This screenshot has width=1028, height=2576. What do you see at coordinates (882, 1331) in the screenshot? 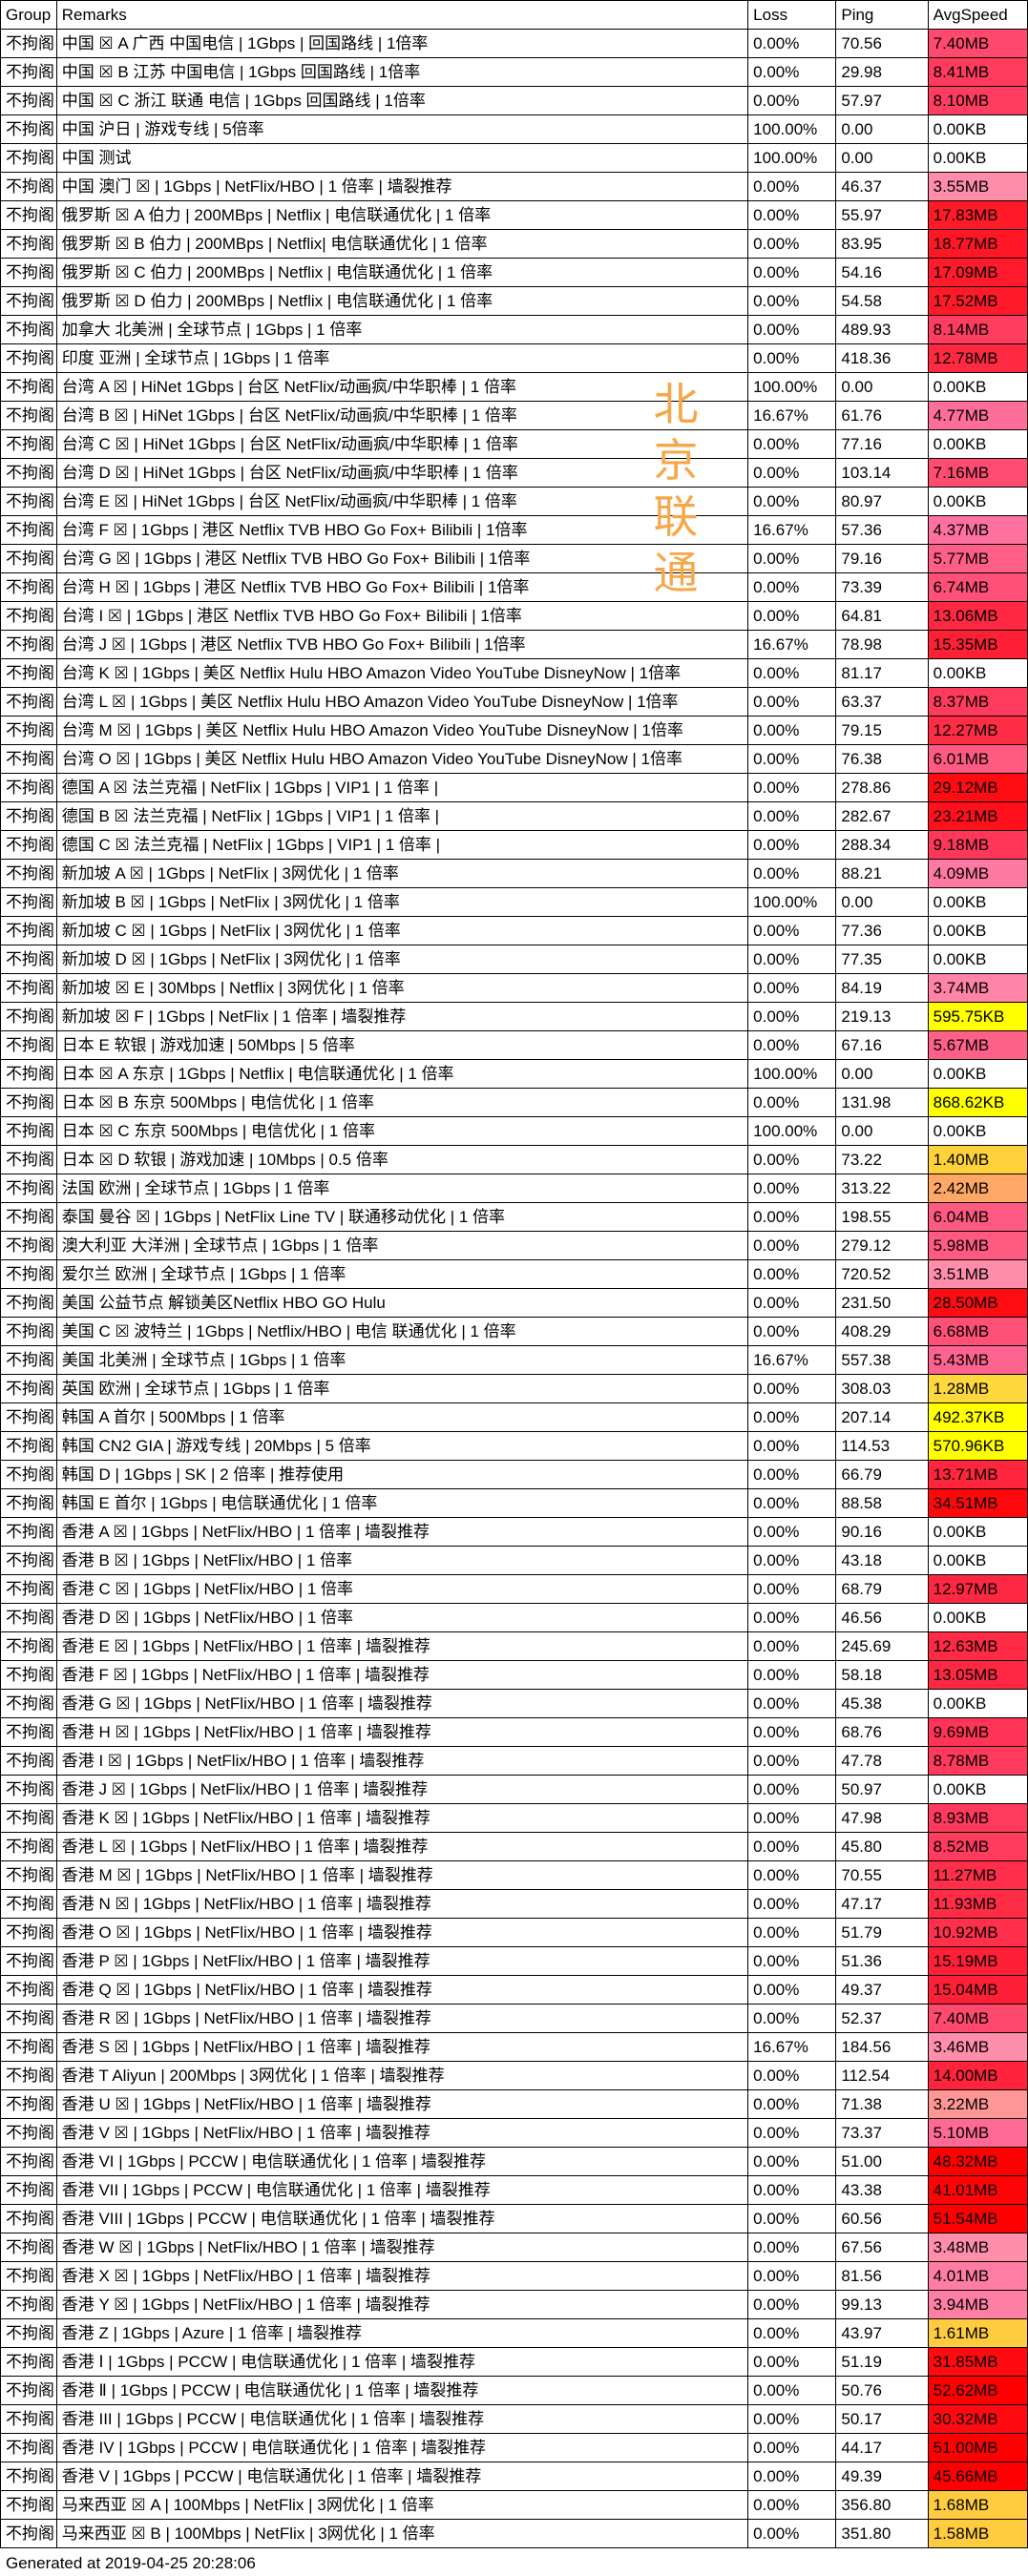
I see `ping-cell: 408.29` at bounding box center [882, 1331].